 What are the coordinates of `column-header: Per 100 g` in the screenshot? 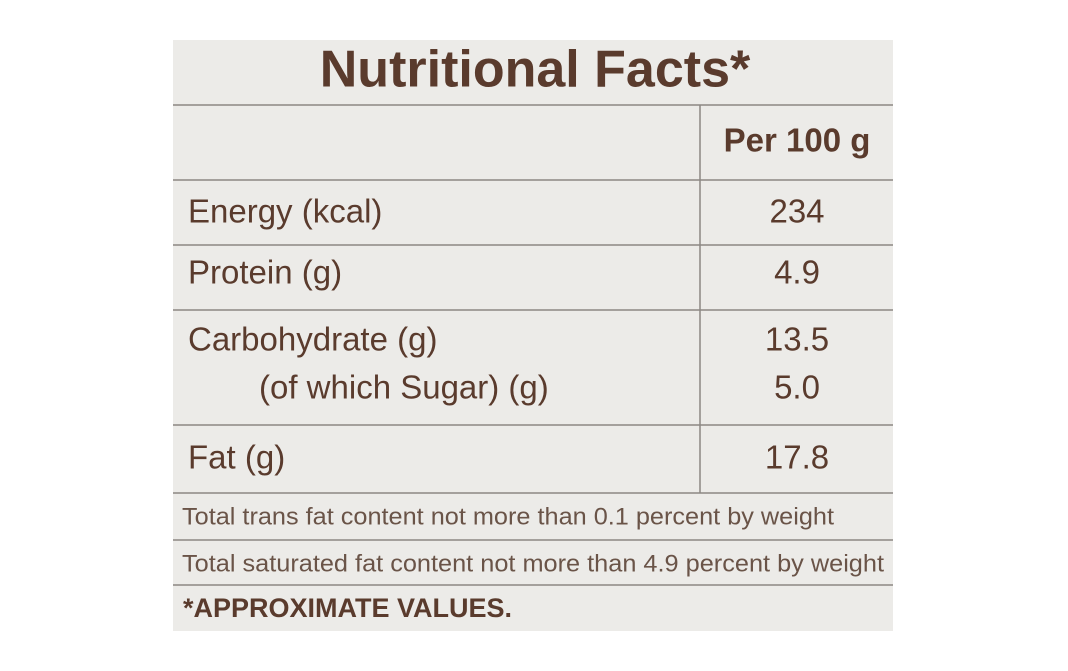 It's located at (797, 140).